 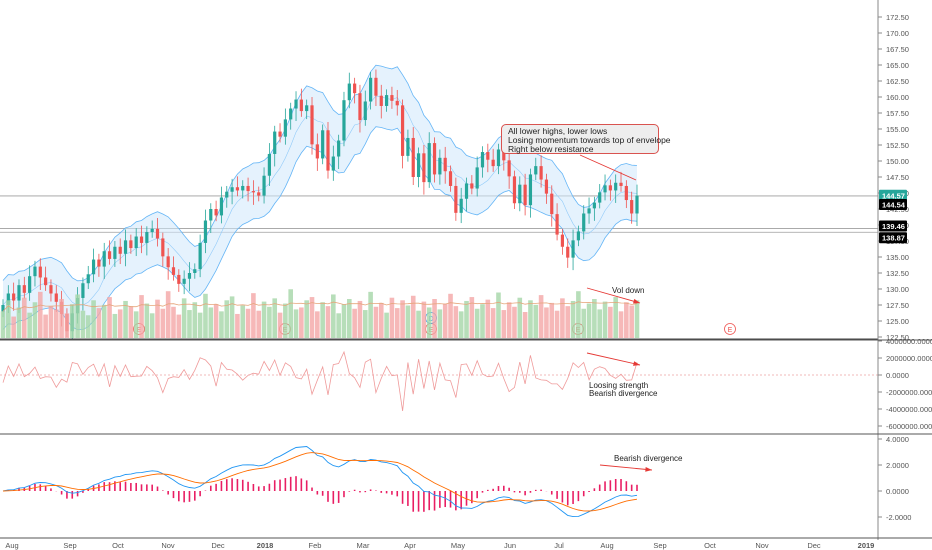 What do you see at coordinates (265, 545) in the screenshot?
I see `time-axis-label: 2018` at bounding box center [265, 545].